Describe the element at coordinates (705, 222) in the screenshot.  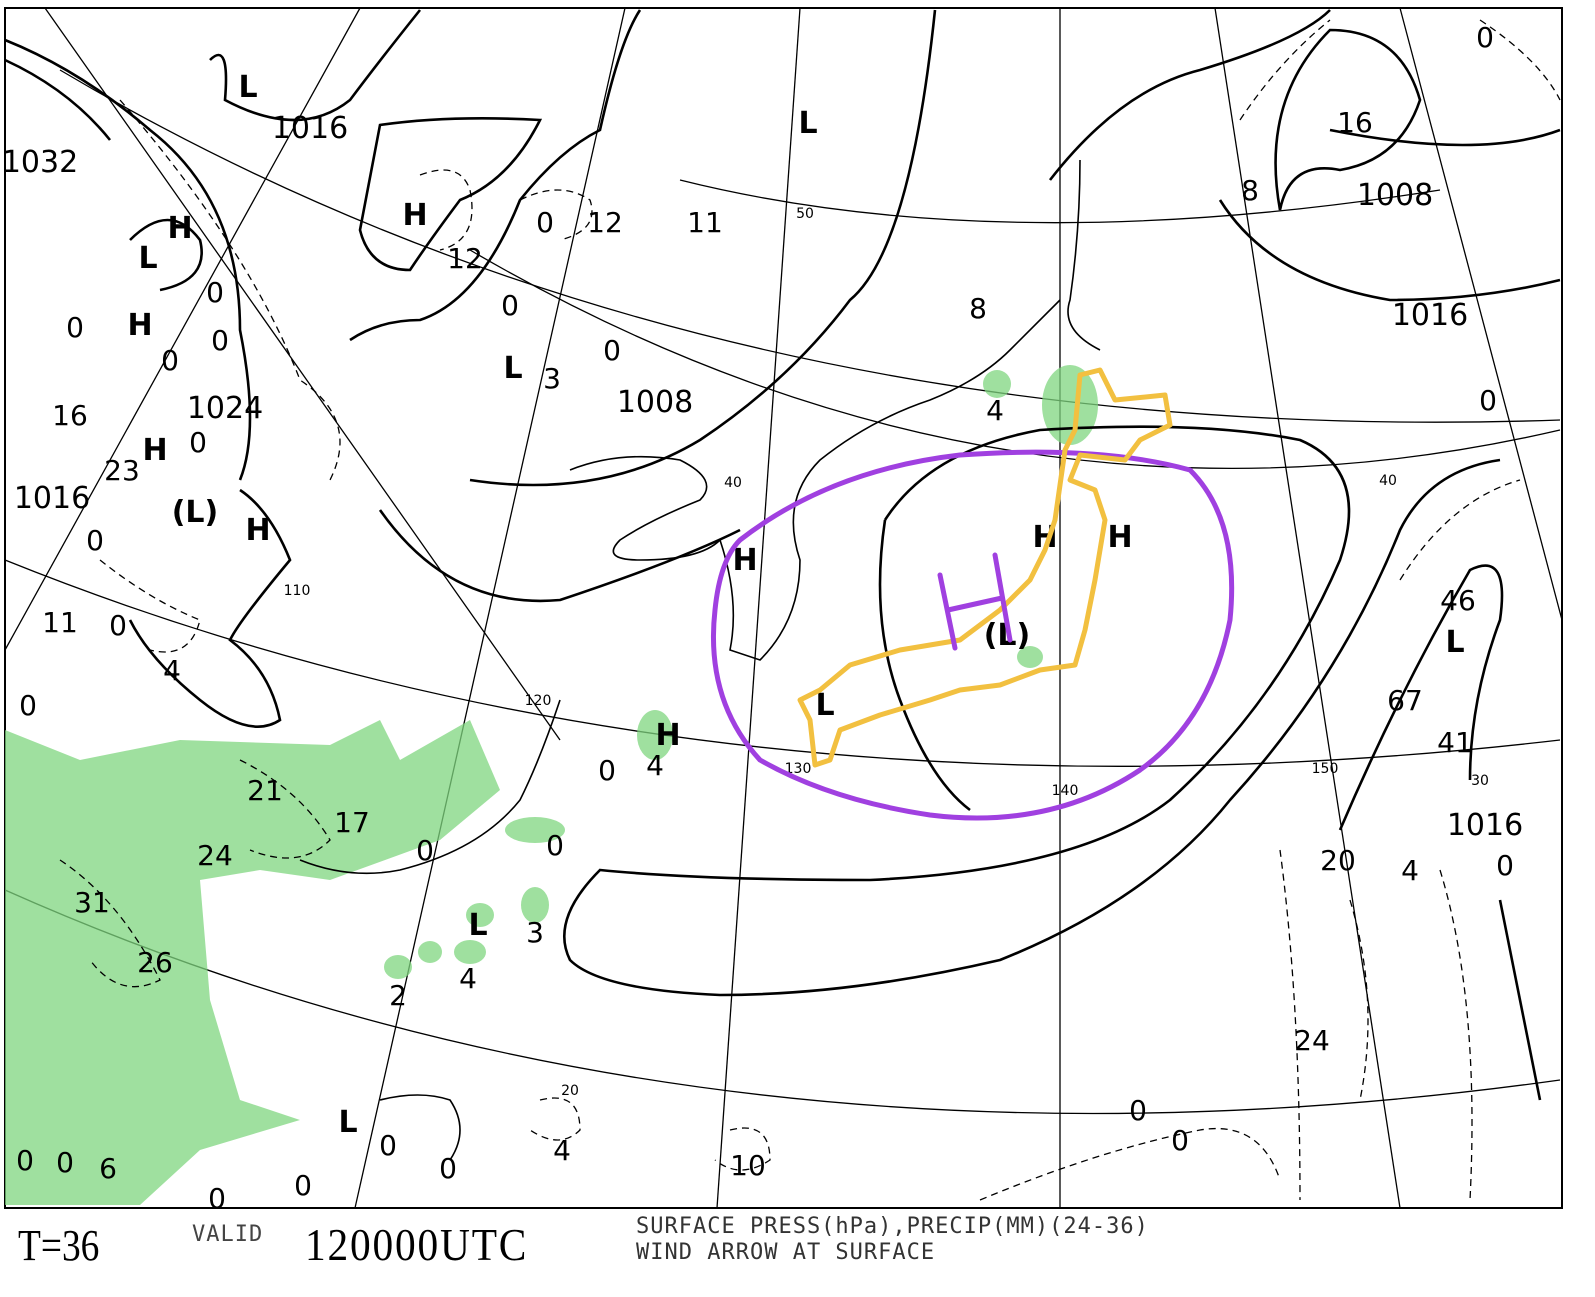
I see `precip-amount: 11` at that location.